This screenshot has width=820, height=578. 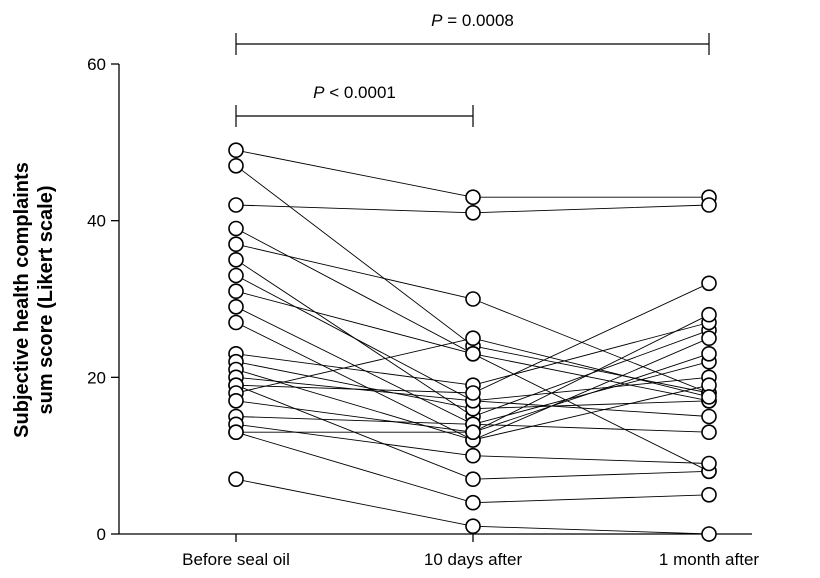 What do you see at coordinates (359, 92) in the screenshot?
I see `p-value-text: < 0.0001` at bounding box center [359, 92].